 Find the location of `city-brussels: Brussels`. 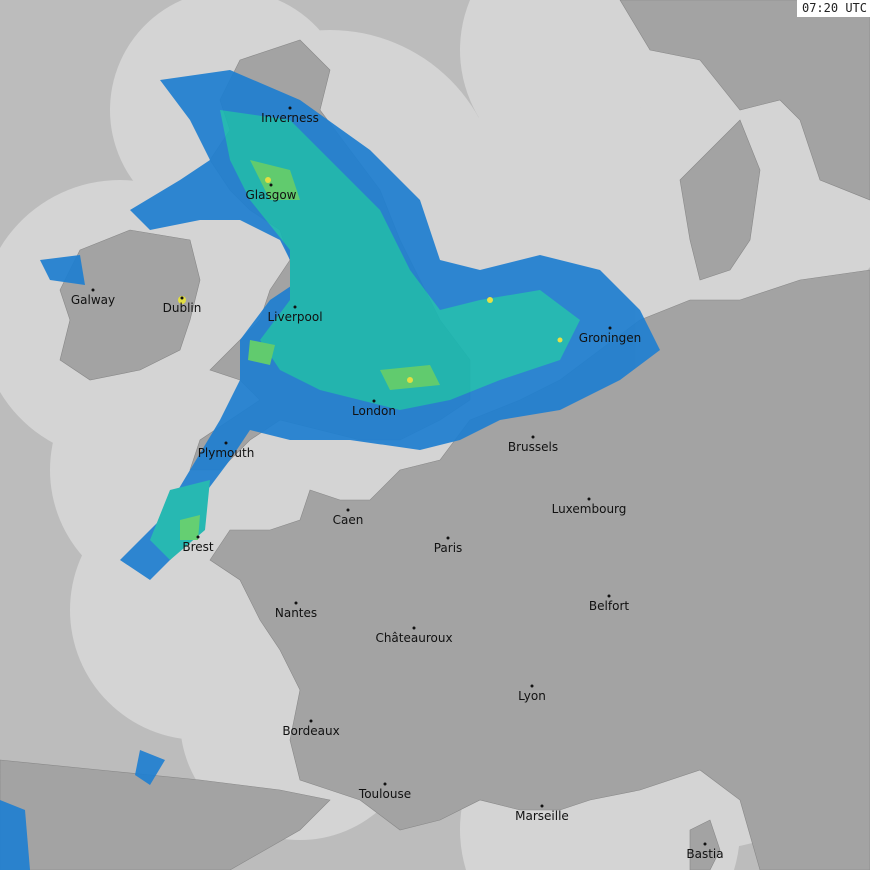

city-brussels: Brussels is located at coordinates (533, 444).